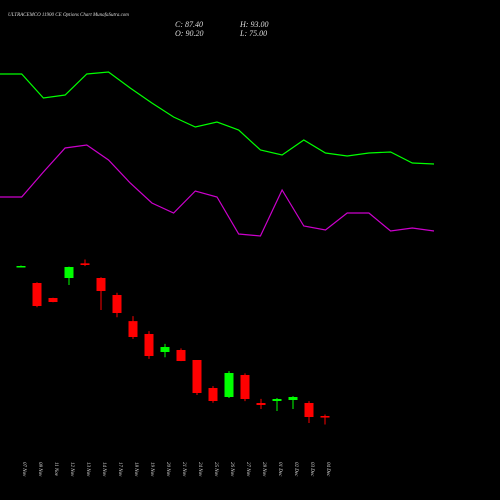 The width and height of the screenshot is (500, 500). What do you see at coordinates (279, 469) in the screenshot?
I see `x-tick-label: 01 Dec` at bounding box center [279, 469].